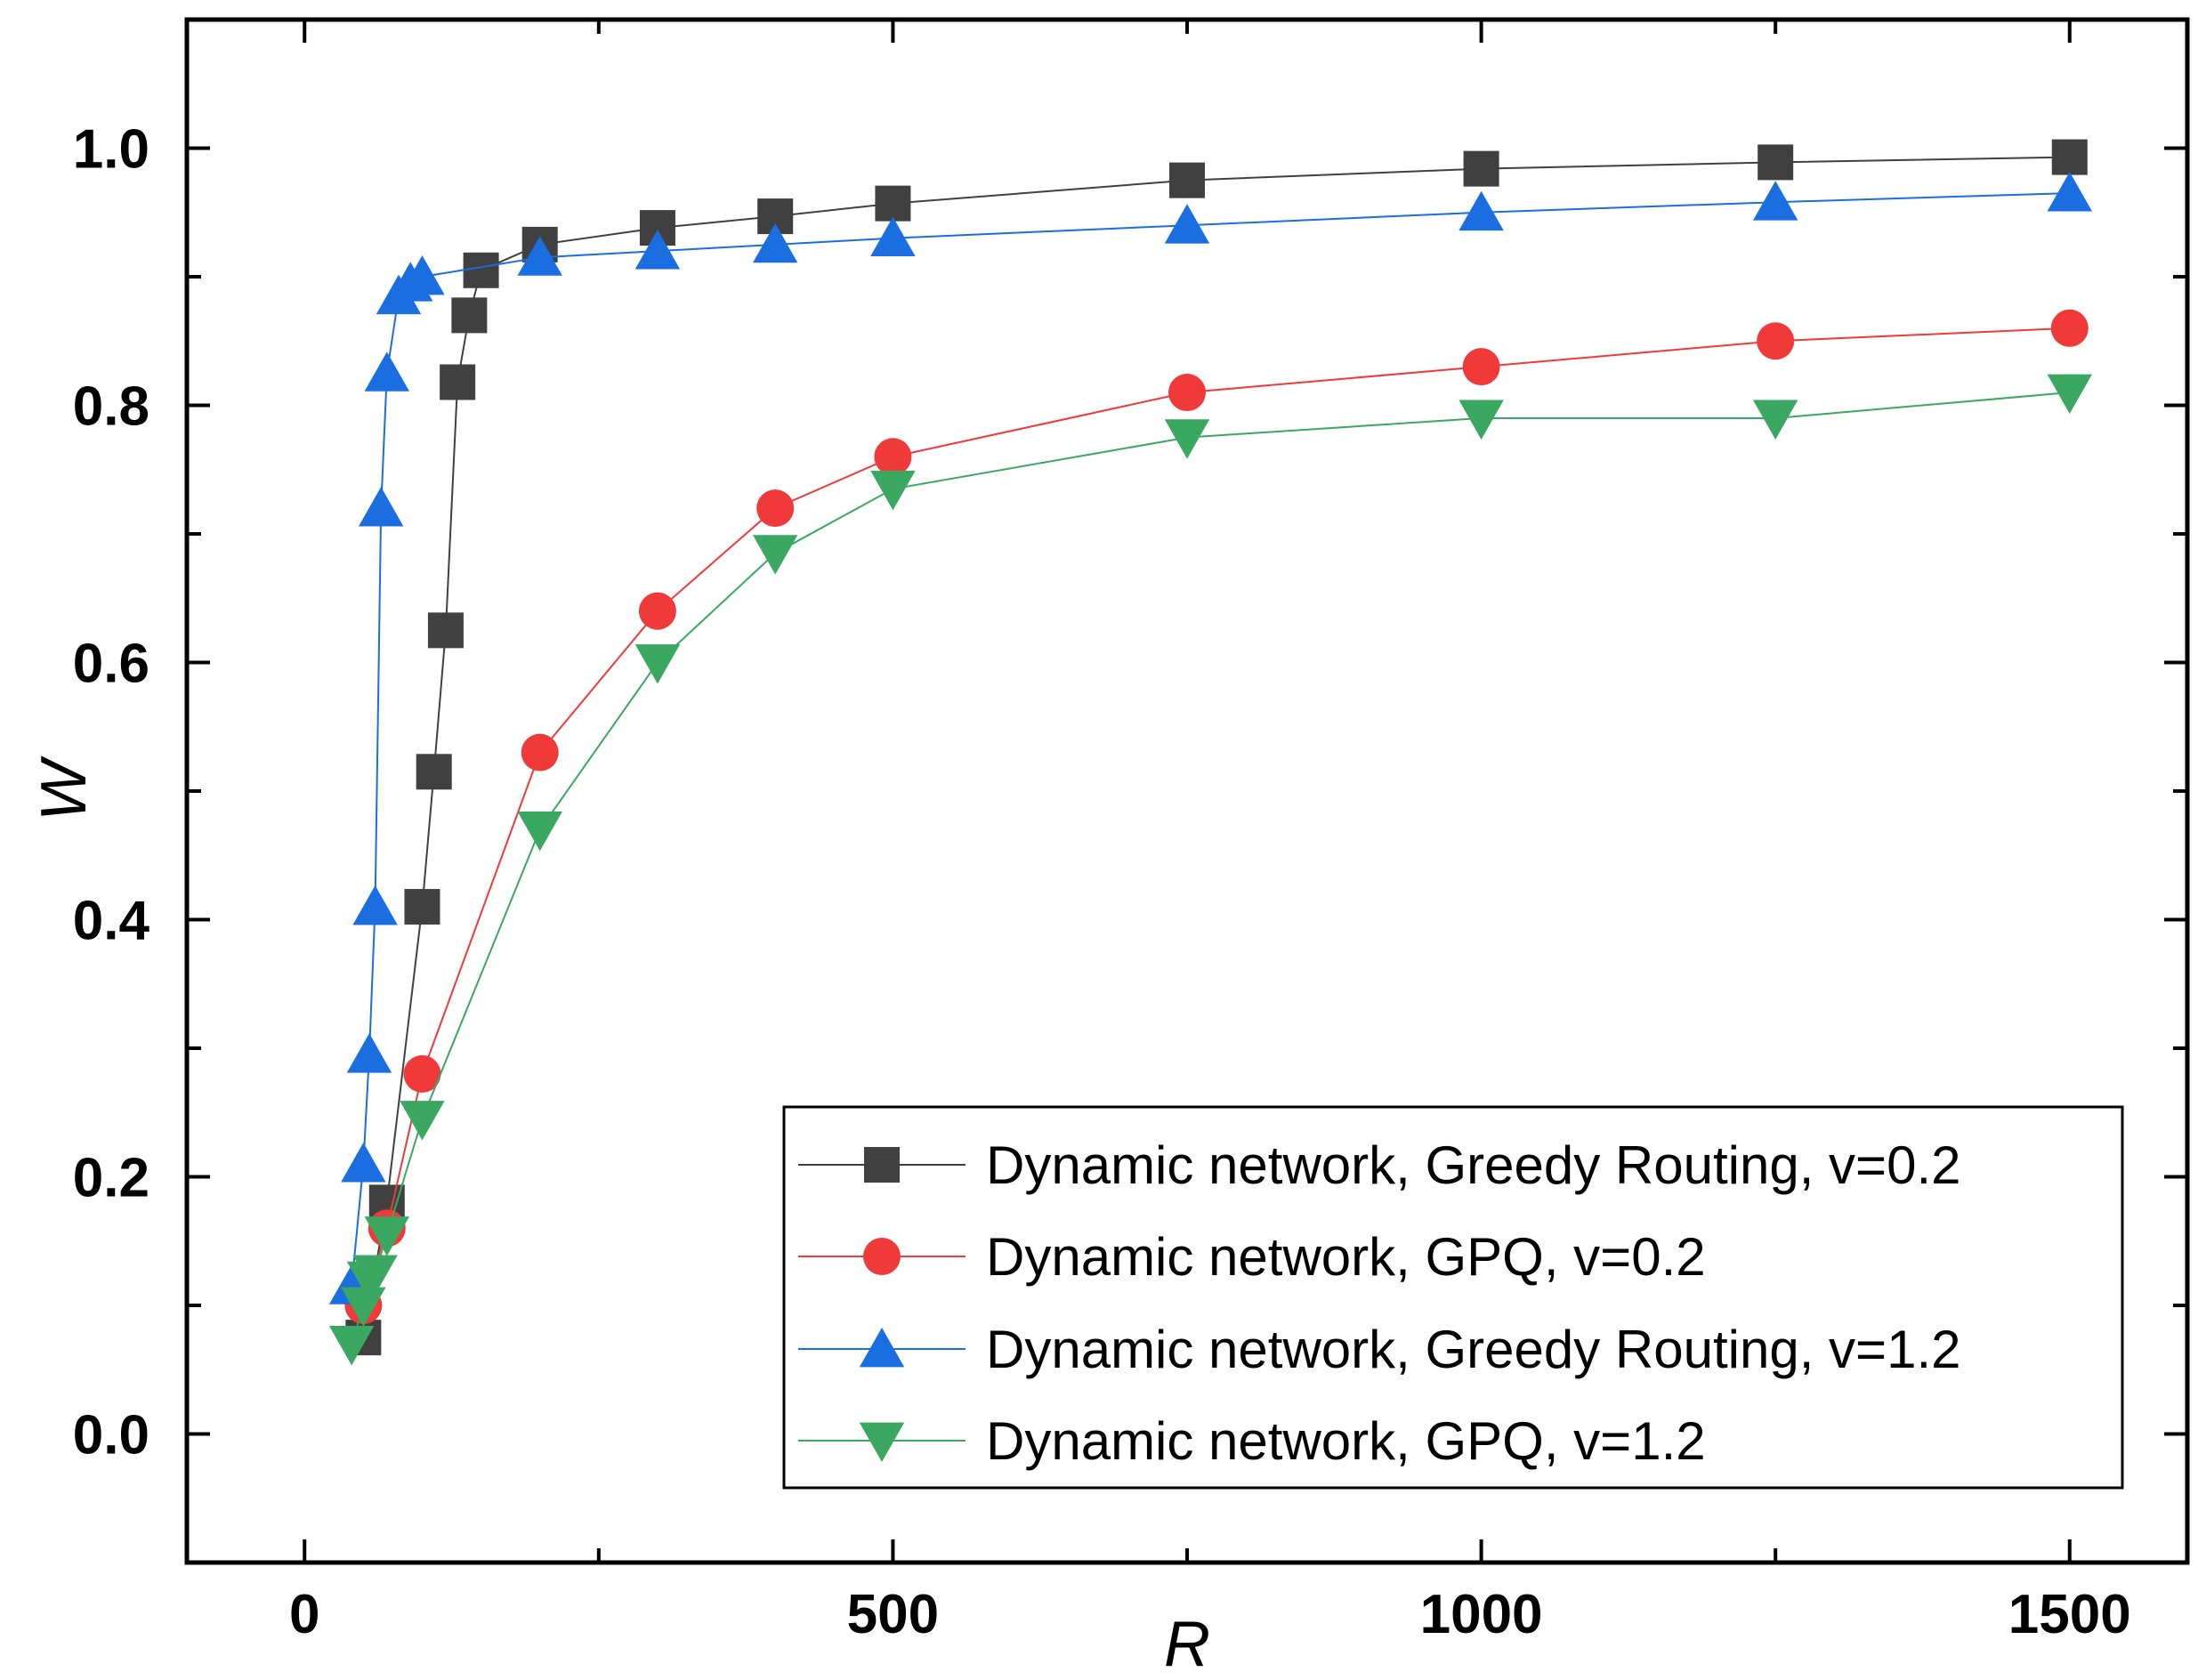 This screenshot has width=2198, height=1680. I want to click on legend-item: Dynamic network, GPQ, v=0.2, so click(1252, 1257).